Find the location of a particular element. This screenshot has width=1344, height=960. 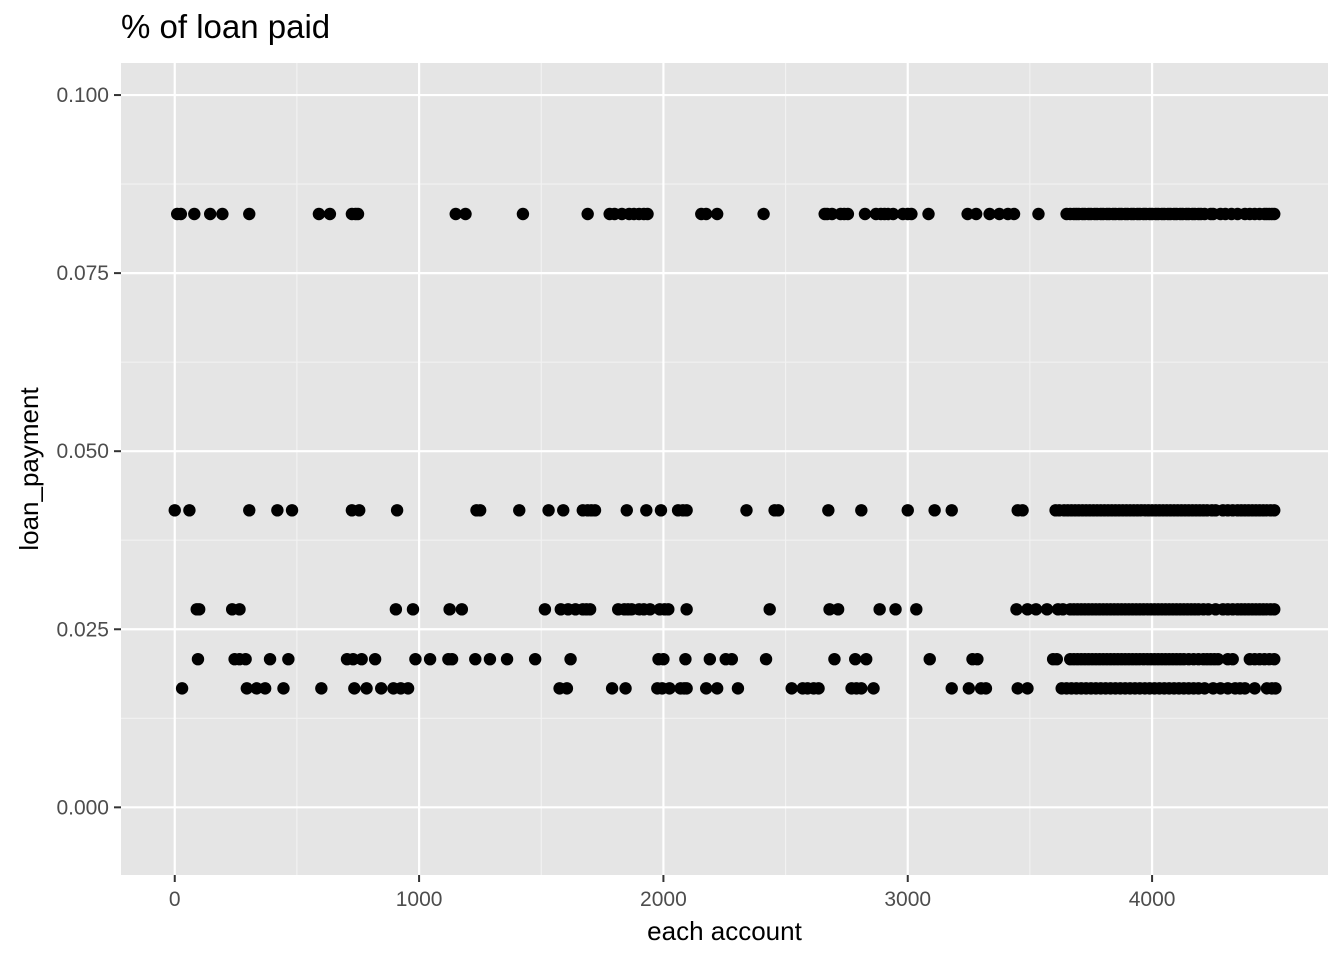

x-tick-label: 4000 is located at coordinates (1152, 899).